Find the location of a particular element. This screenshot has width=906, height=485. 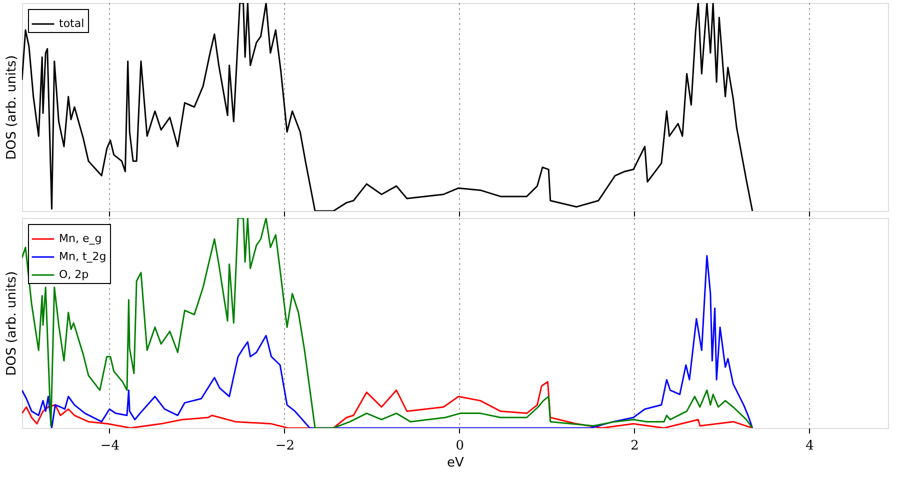

x-tick-label: −2 is located at coordinates (285, 446).